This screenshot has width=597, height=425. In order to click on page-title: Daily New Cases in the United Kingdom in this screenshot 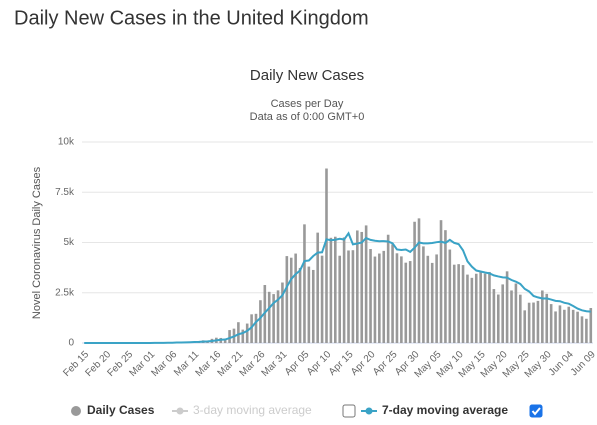, I will do `click(191, 18)`.